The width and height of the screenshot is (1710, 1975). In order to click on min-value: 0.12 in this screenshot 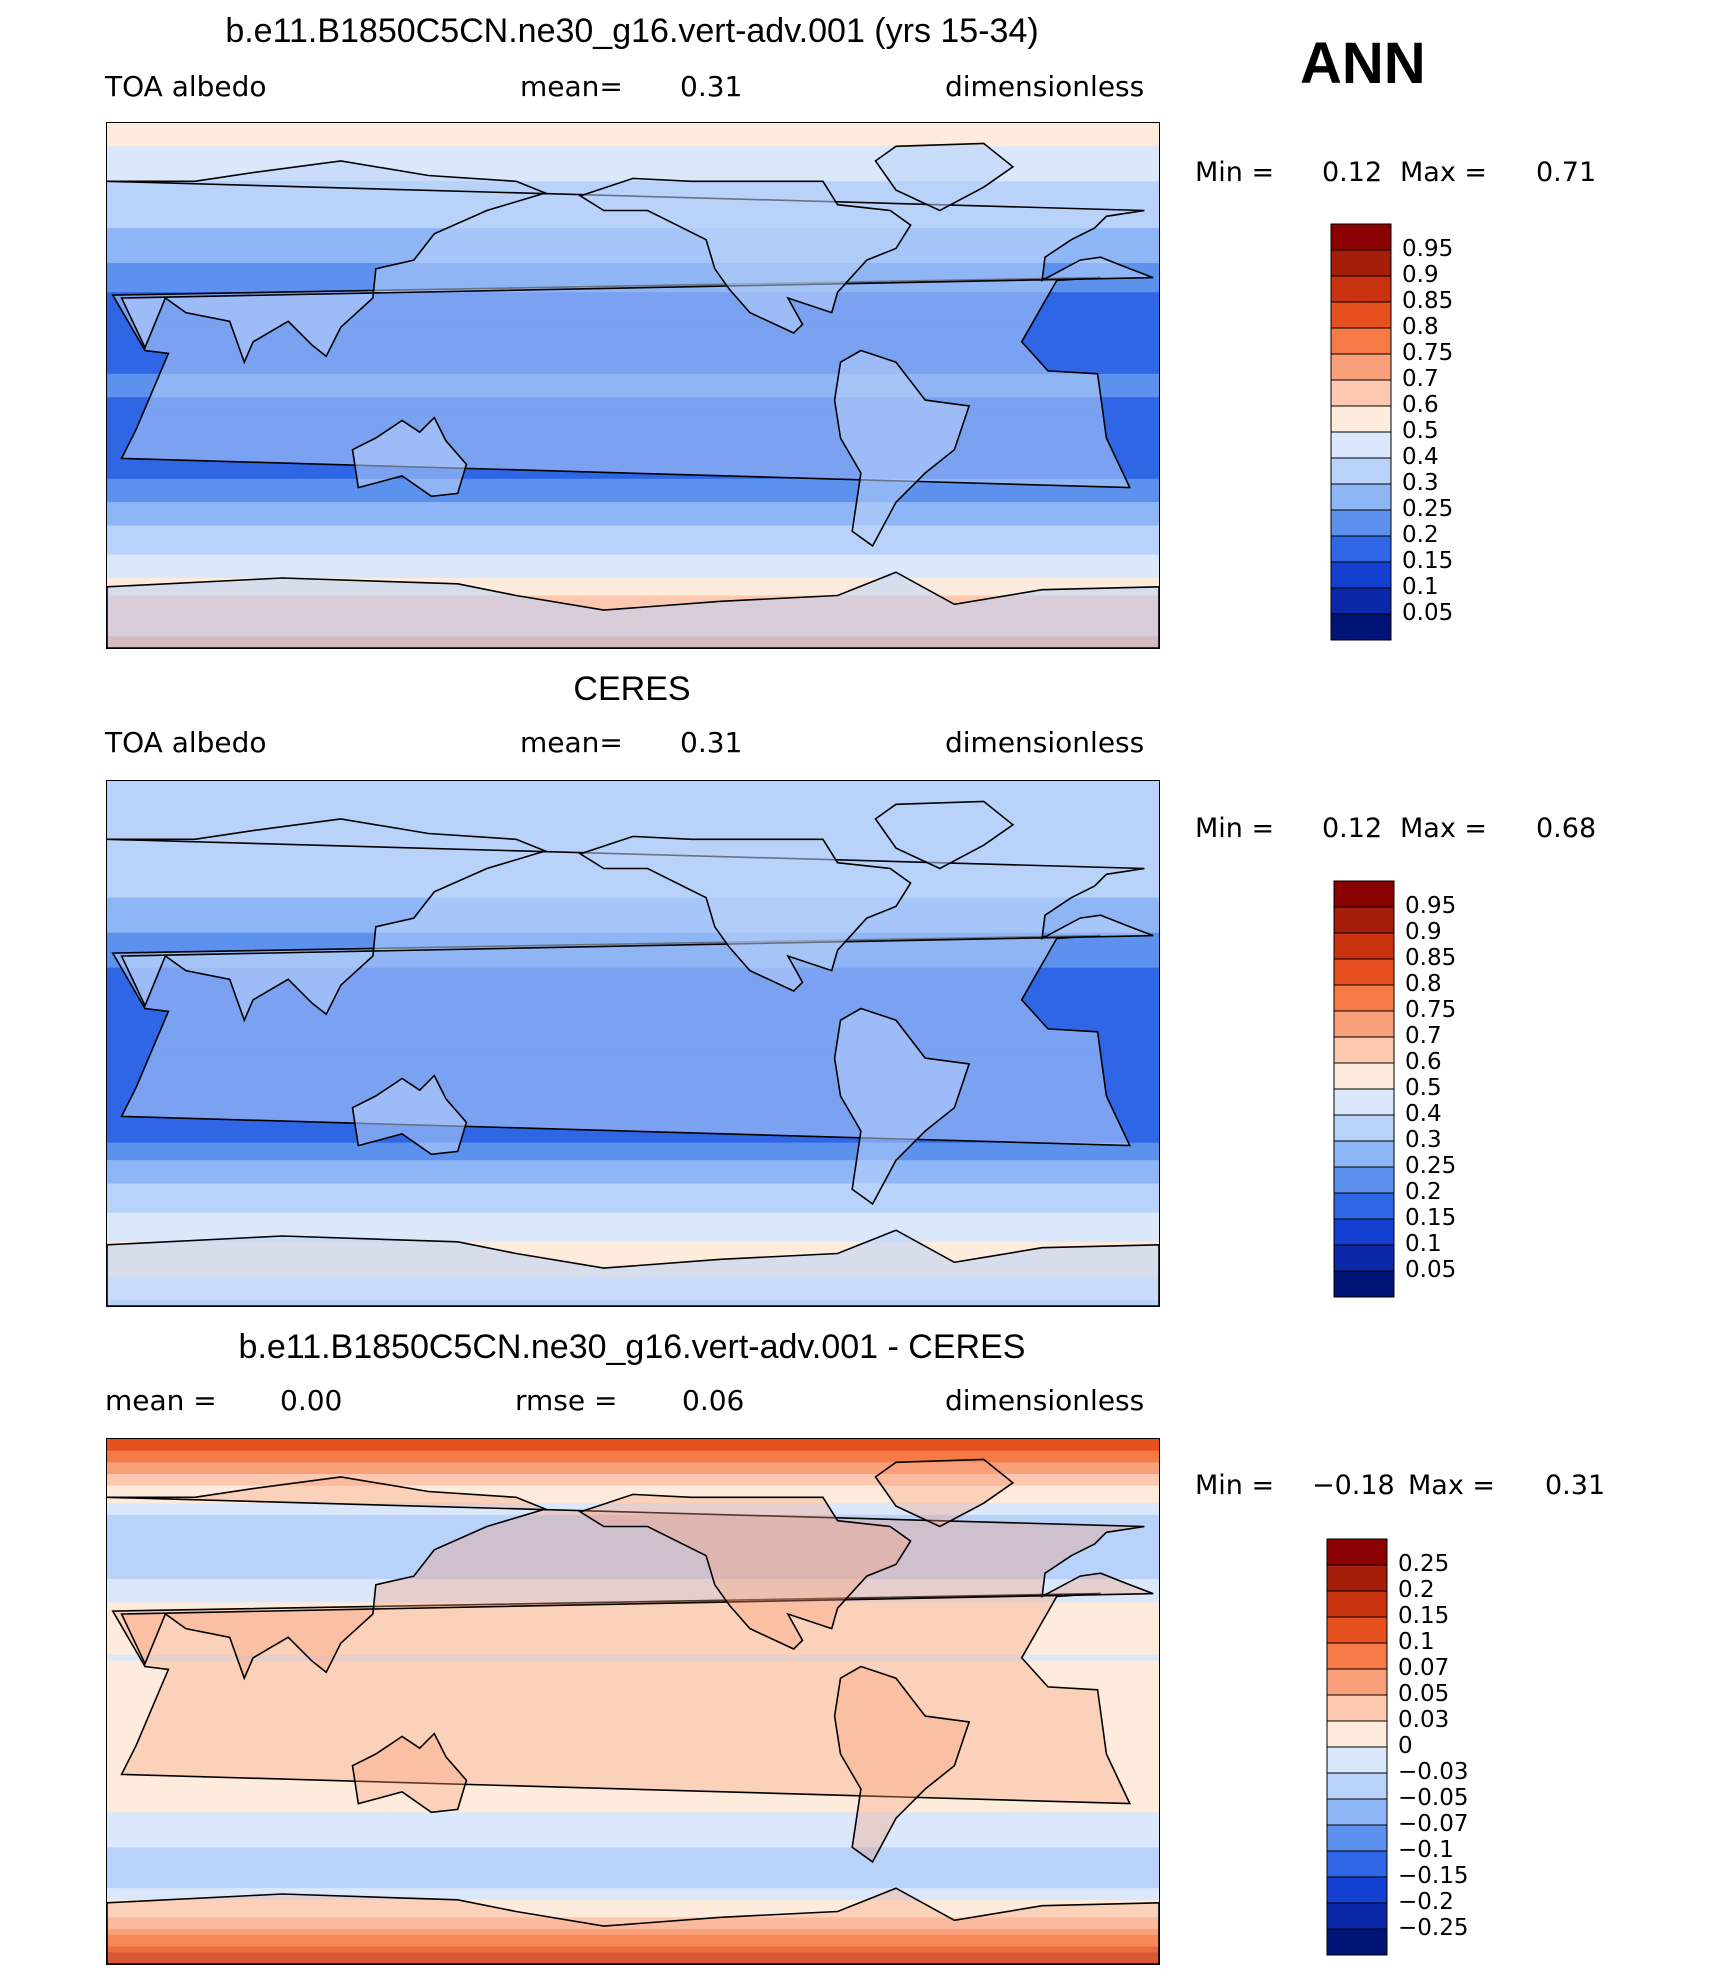, I will do `click(1352, 172)`.